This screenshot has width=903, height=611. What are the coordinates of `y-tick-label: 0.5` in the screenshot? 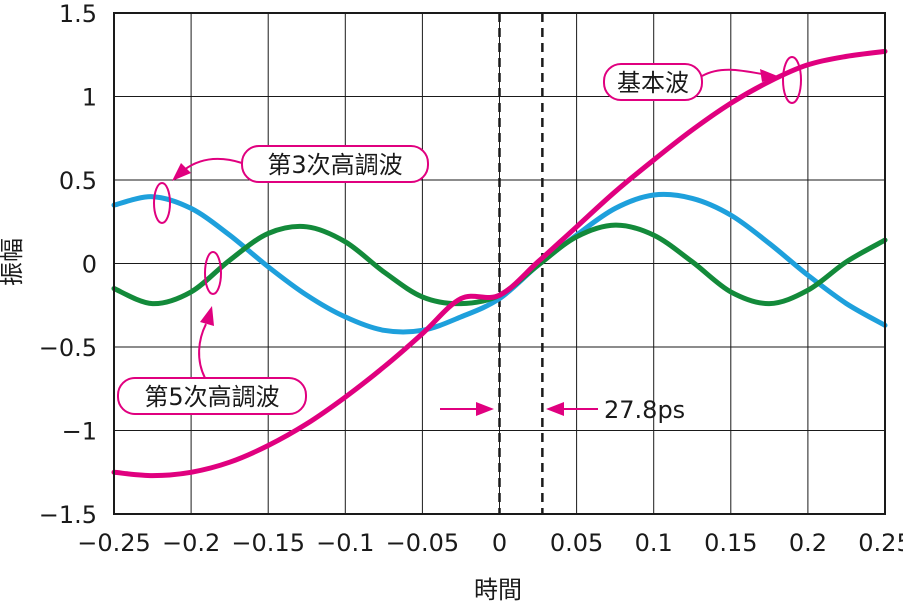 It's located at (78, 181).